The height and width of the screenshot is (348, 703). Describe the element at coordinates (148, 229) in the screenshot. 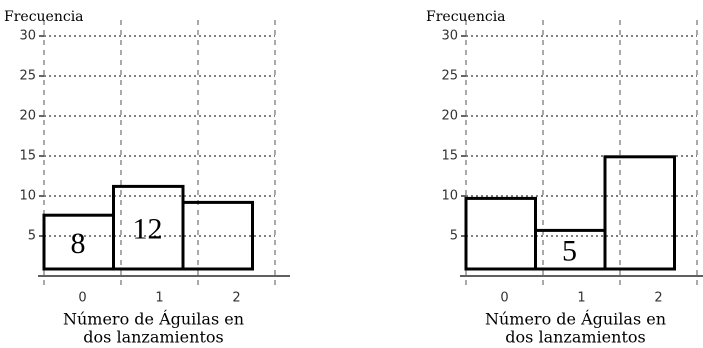

I see `bar-annotation: 12` at that location.